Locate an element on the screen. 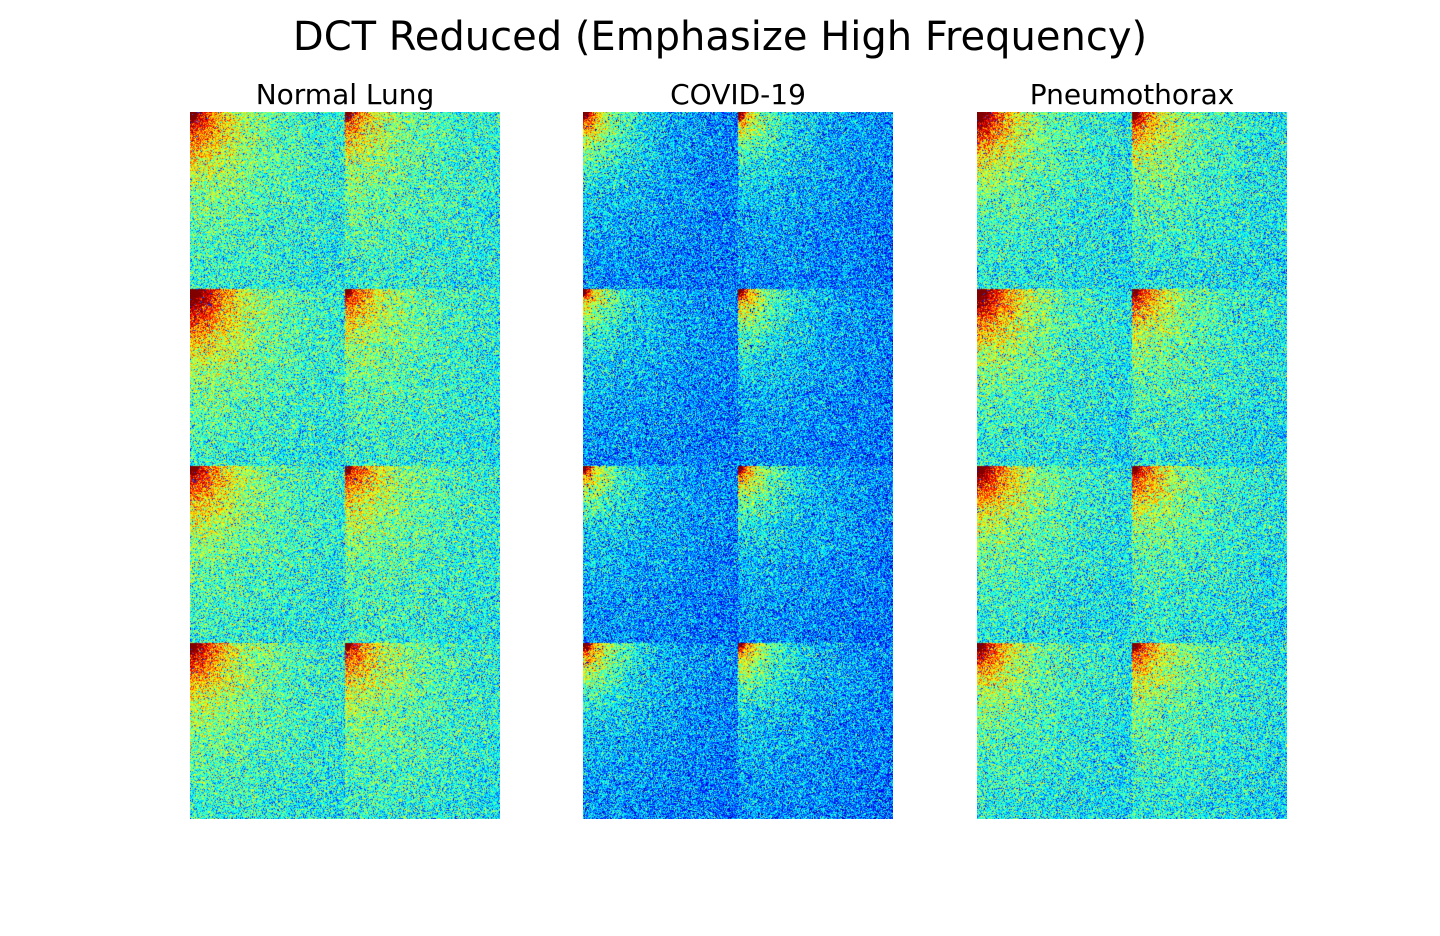 The height and width of the screenshot is (936, 1440). panel-title: Pneumothorax is located at coordinates (1132, 94).